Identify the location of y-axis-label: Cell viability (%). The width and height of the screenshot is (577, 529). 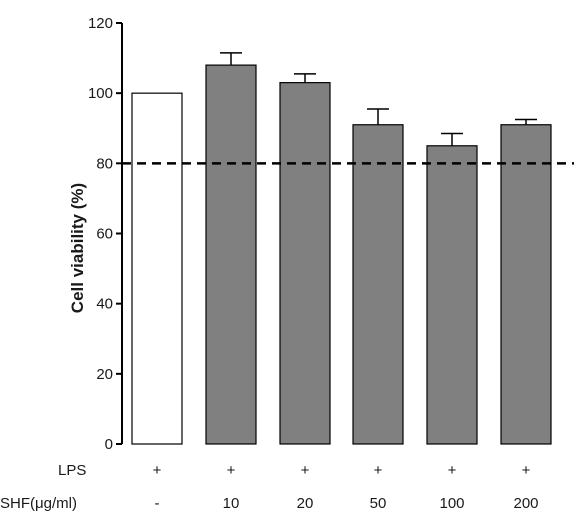
(77, 248).